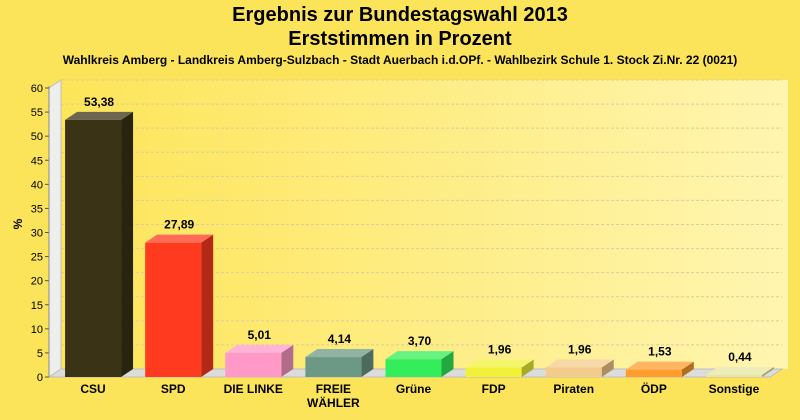 The height and width of the screenshot is (420, 800). Describe the element at coordinates (173, 389) in the screenshot. I see `x-tick-label: SPD` at that location.